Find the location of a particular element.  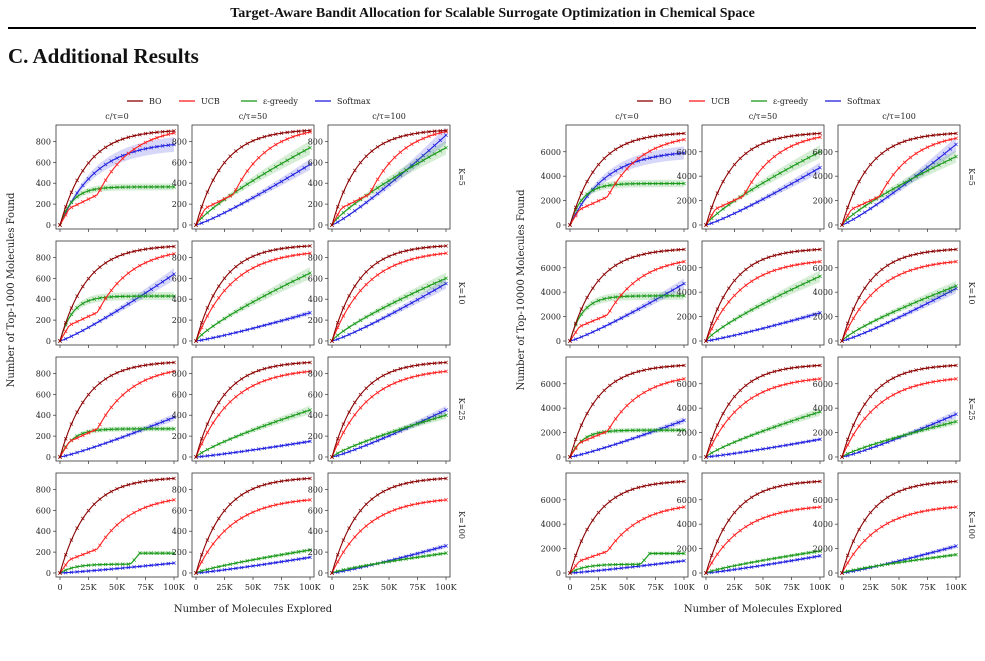

y-tick-label: 4000 is located at coordinates (551, 524).